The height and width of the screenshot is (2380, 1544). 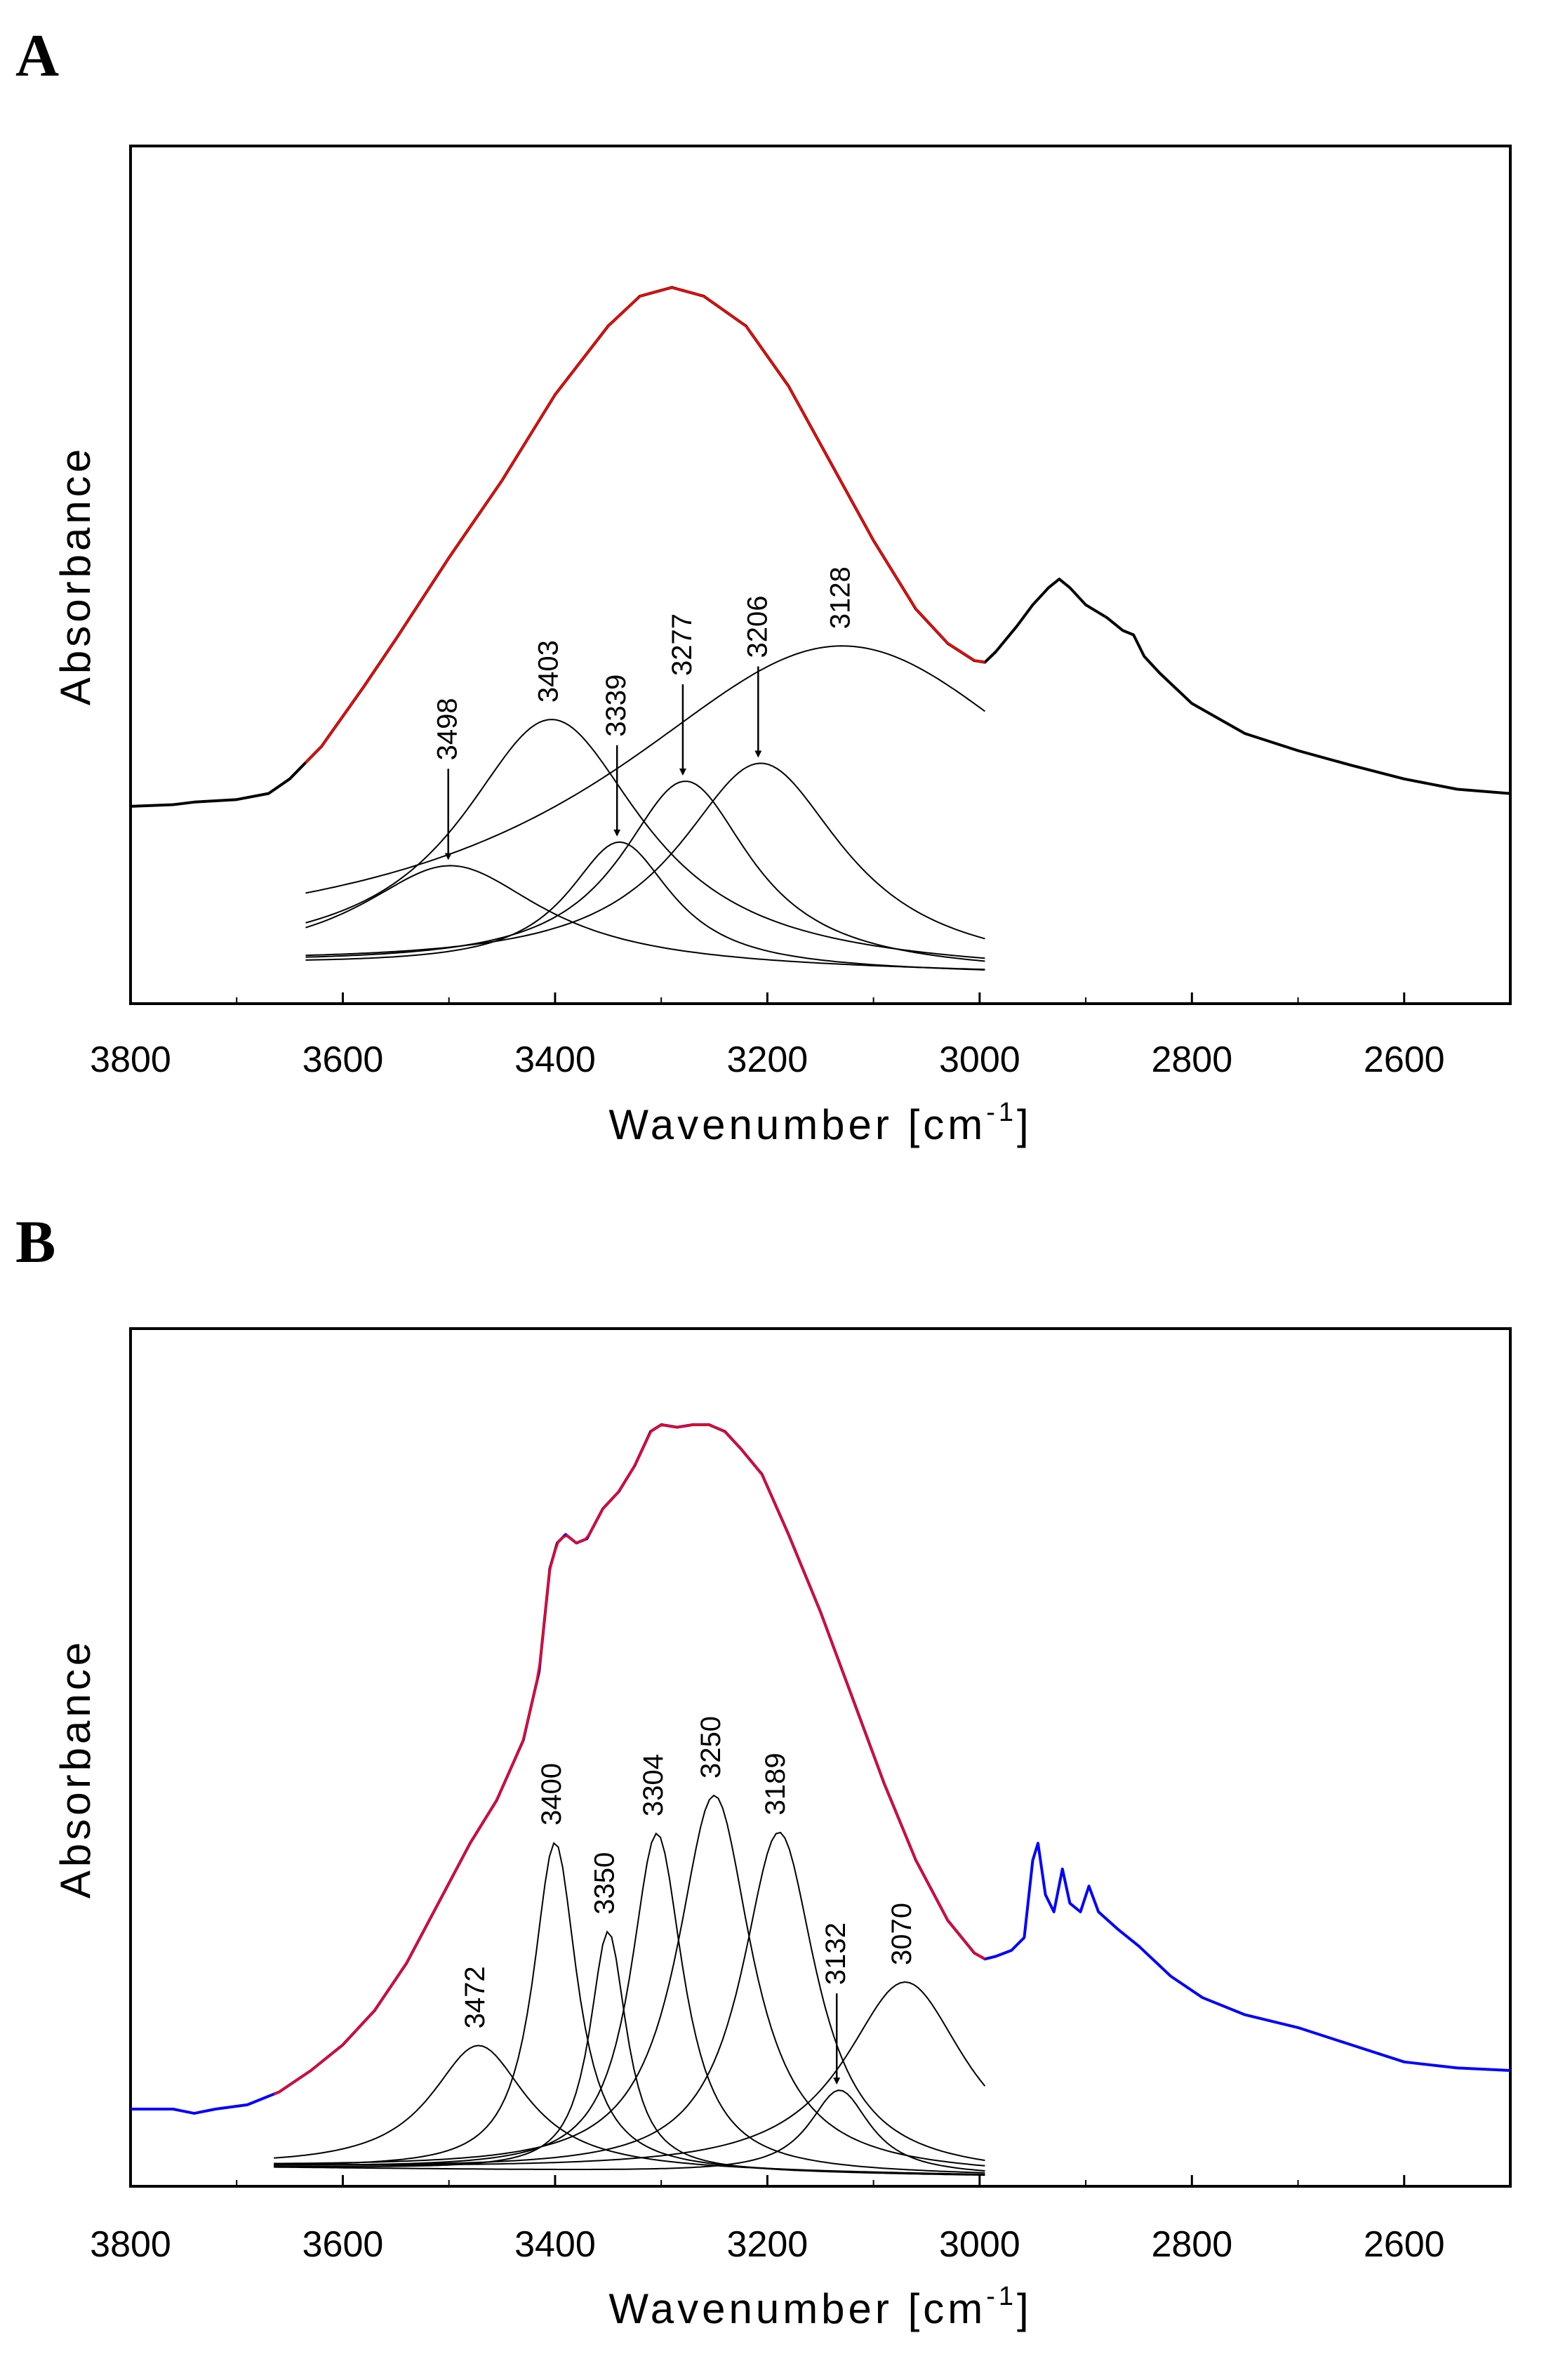 What do you see at coordinates (475, 1997) in the screenshot?
I see `panel-b-peak-label: 3472` at bounding box center [475, 1997].